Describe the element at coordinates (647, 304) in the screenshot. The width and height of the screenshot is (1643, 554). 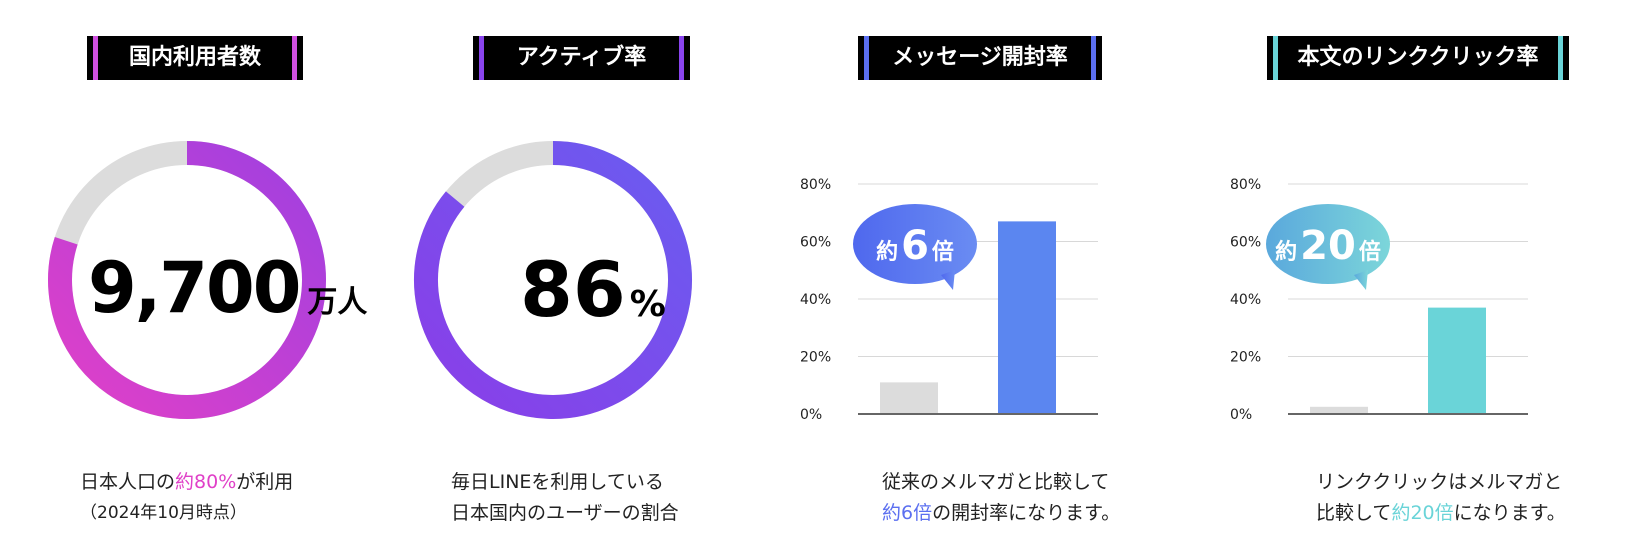
I see `active-rate-unit: %` at that location.